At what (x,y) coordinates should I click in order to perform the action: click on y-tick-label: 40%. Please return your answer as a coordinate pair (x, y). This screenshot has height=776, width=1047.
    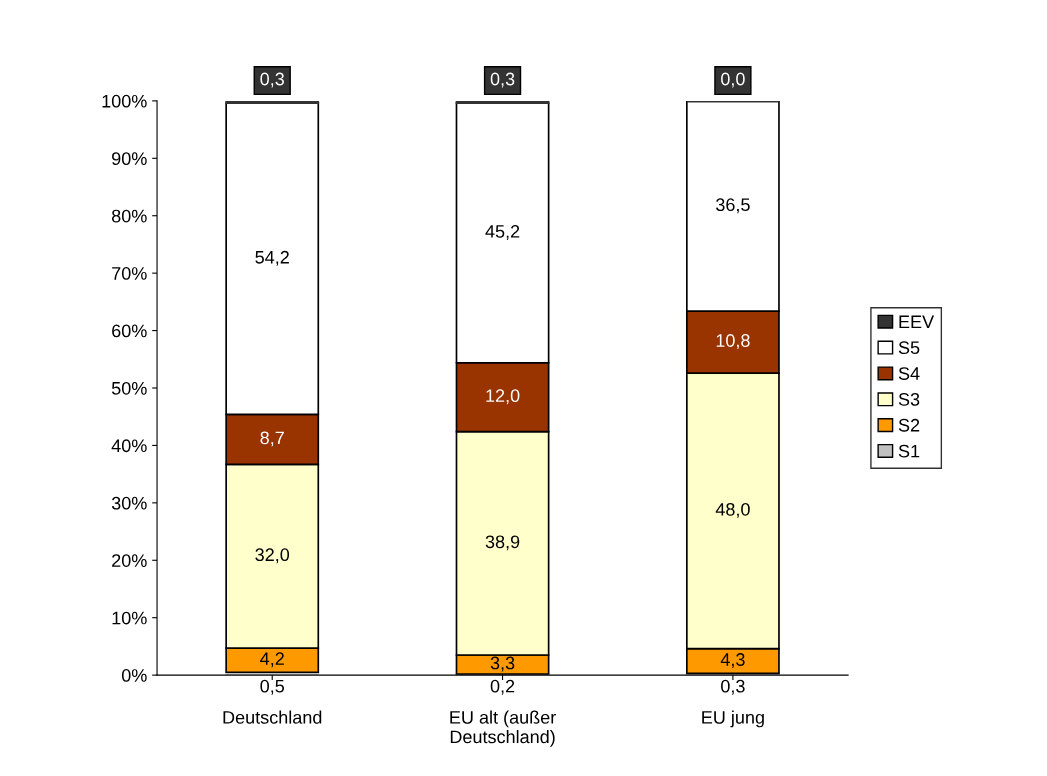
    Looking at the image, I should click on (129, 446).